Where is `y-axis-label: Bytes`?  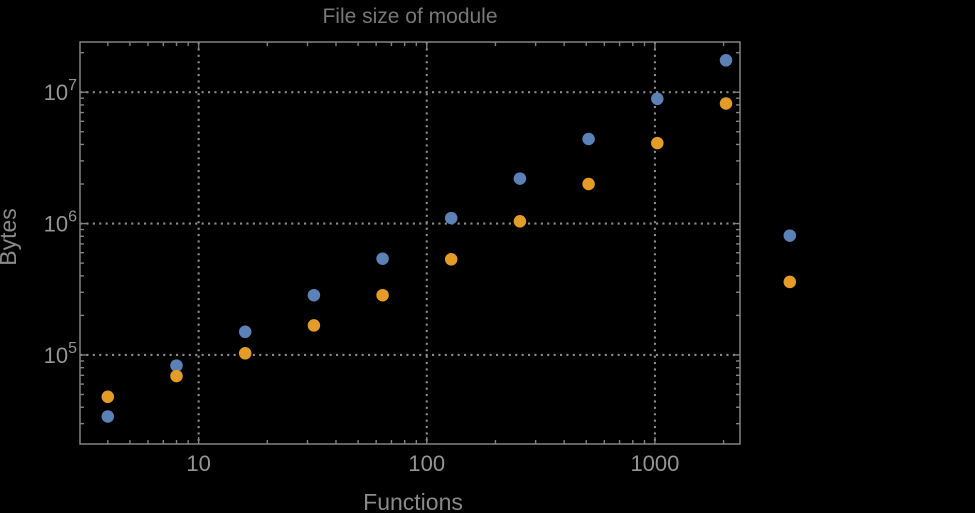
y-axis-label: Bytes is located at coordinates (10, 237).